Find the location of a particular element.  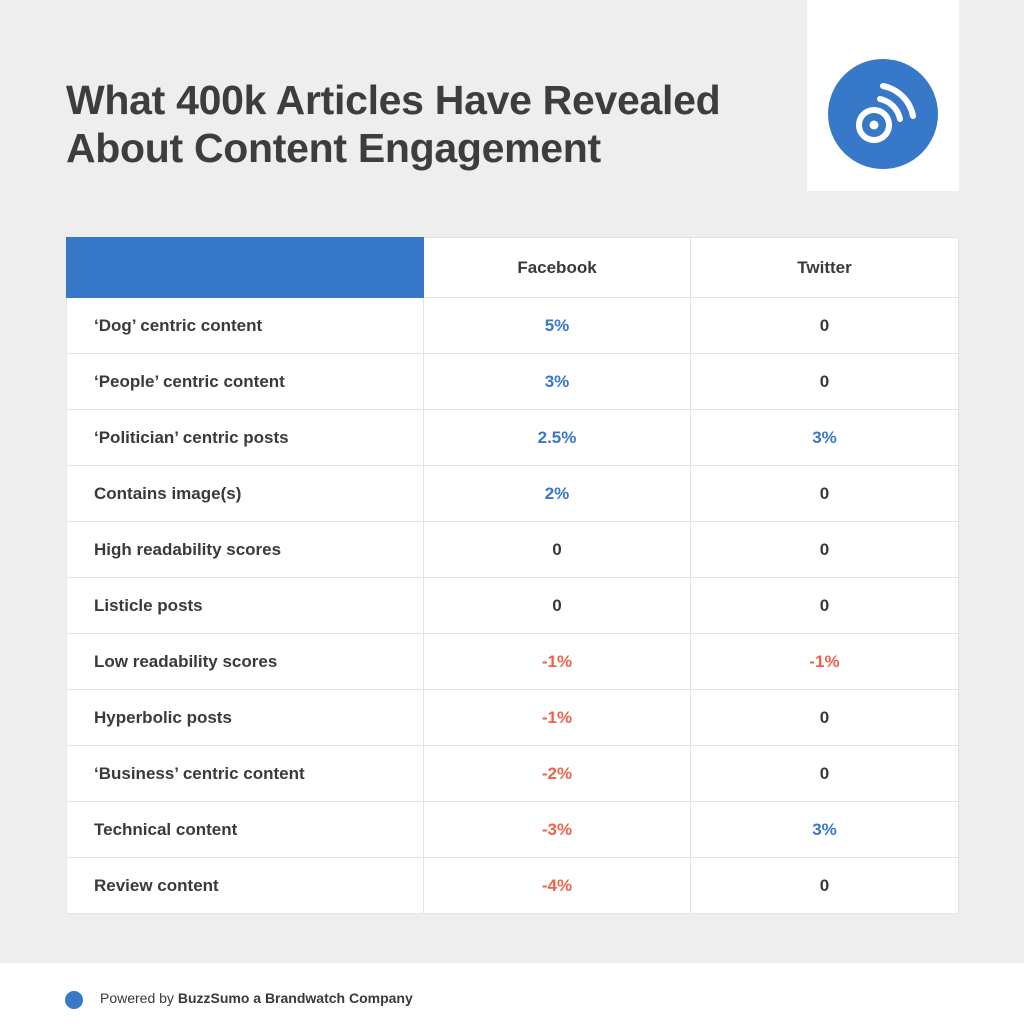

row-label: High readability scores is located at coordinates (245, 549).